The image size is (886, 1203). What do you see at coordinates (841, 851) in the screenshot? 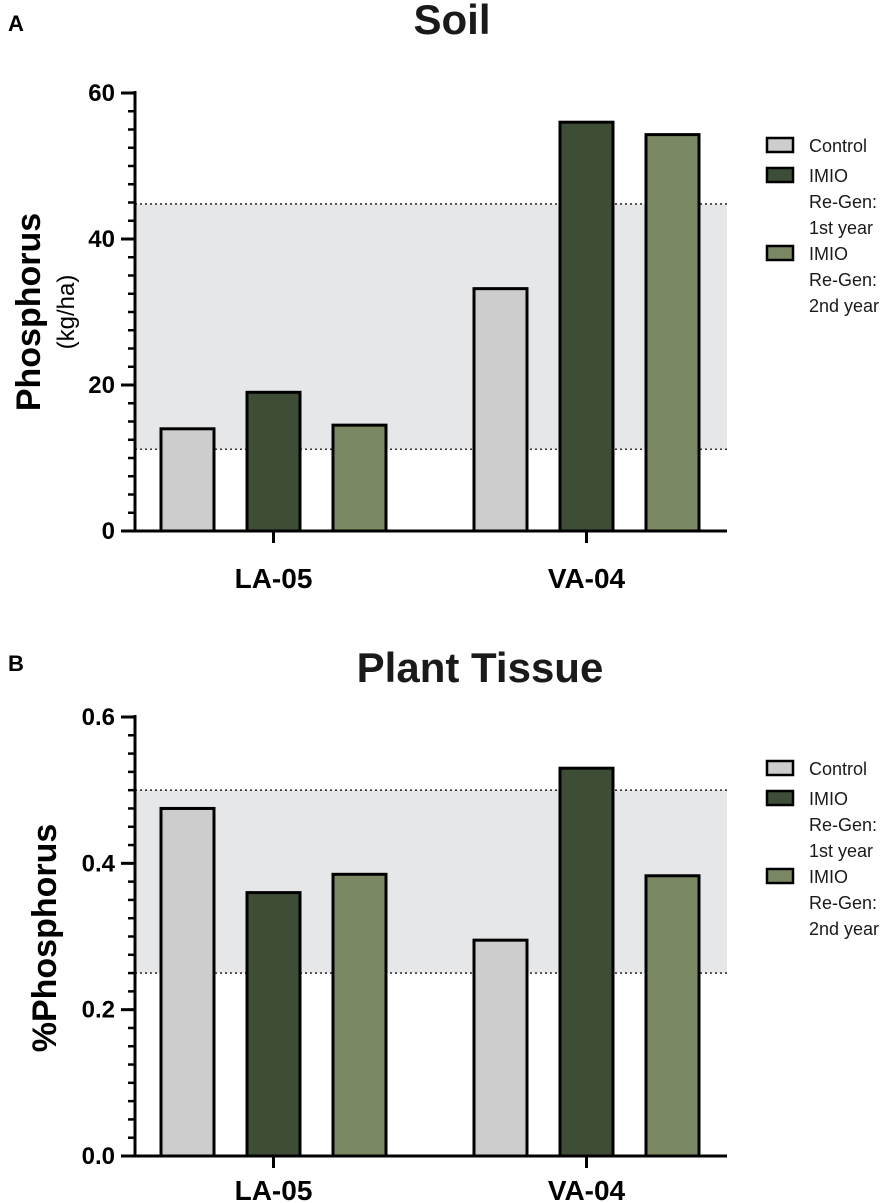
I see `plant-tissue-legend-label: 1st year` at bounding box center [841, 851].